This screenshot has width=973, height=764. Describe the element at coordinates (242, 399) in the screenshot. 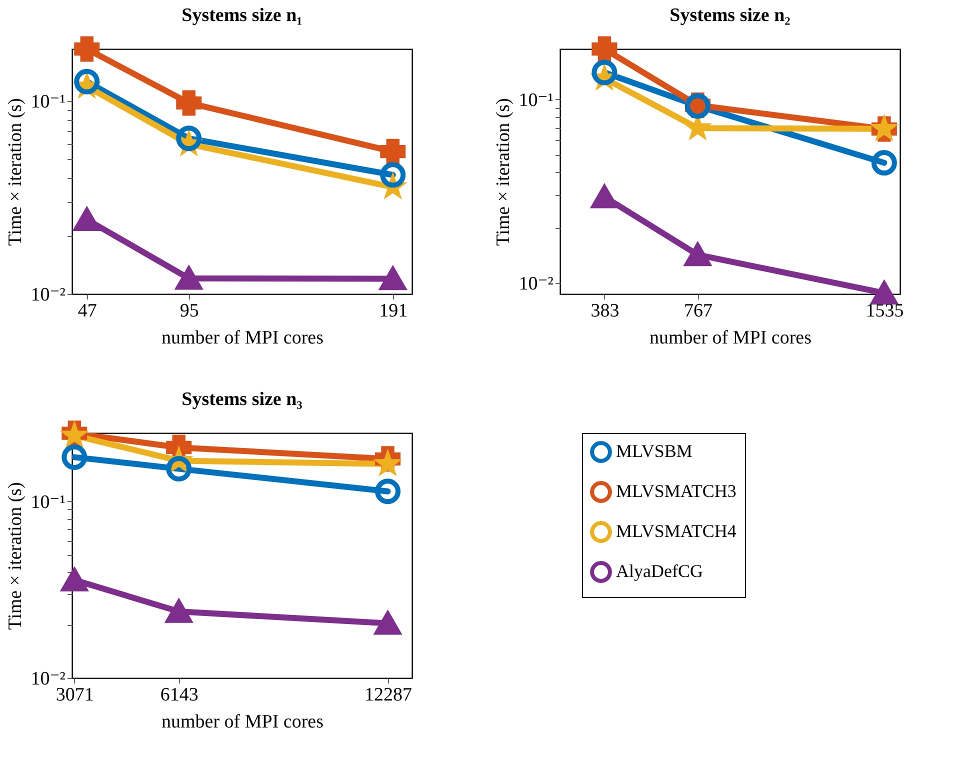

I see `chart-title: Systems size n₃` at that location.